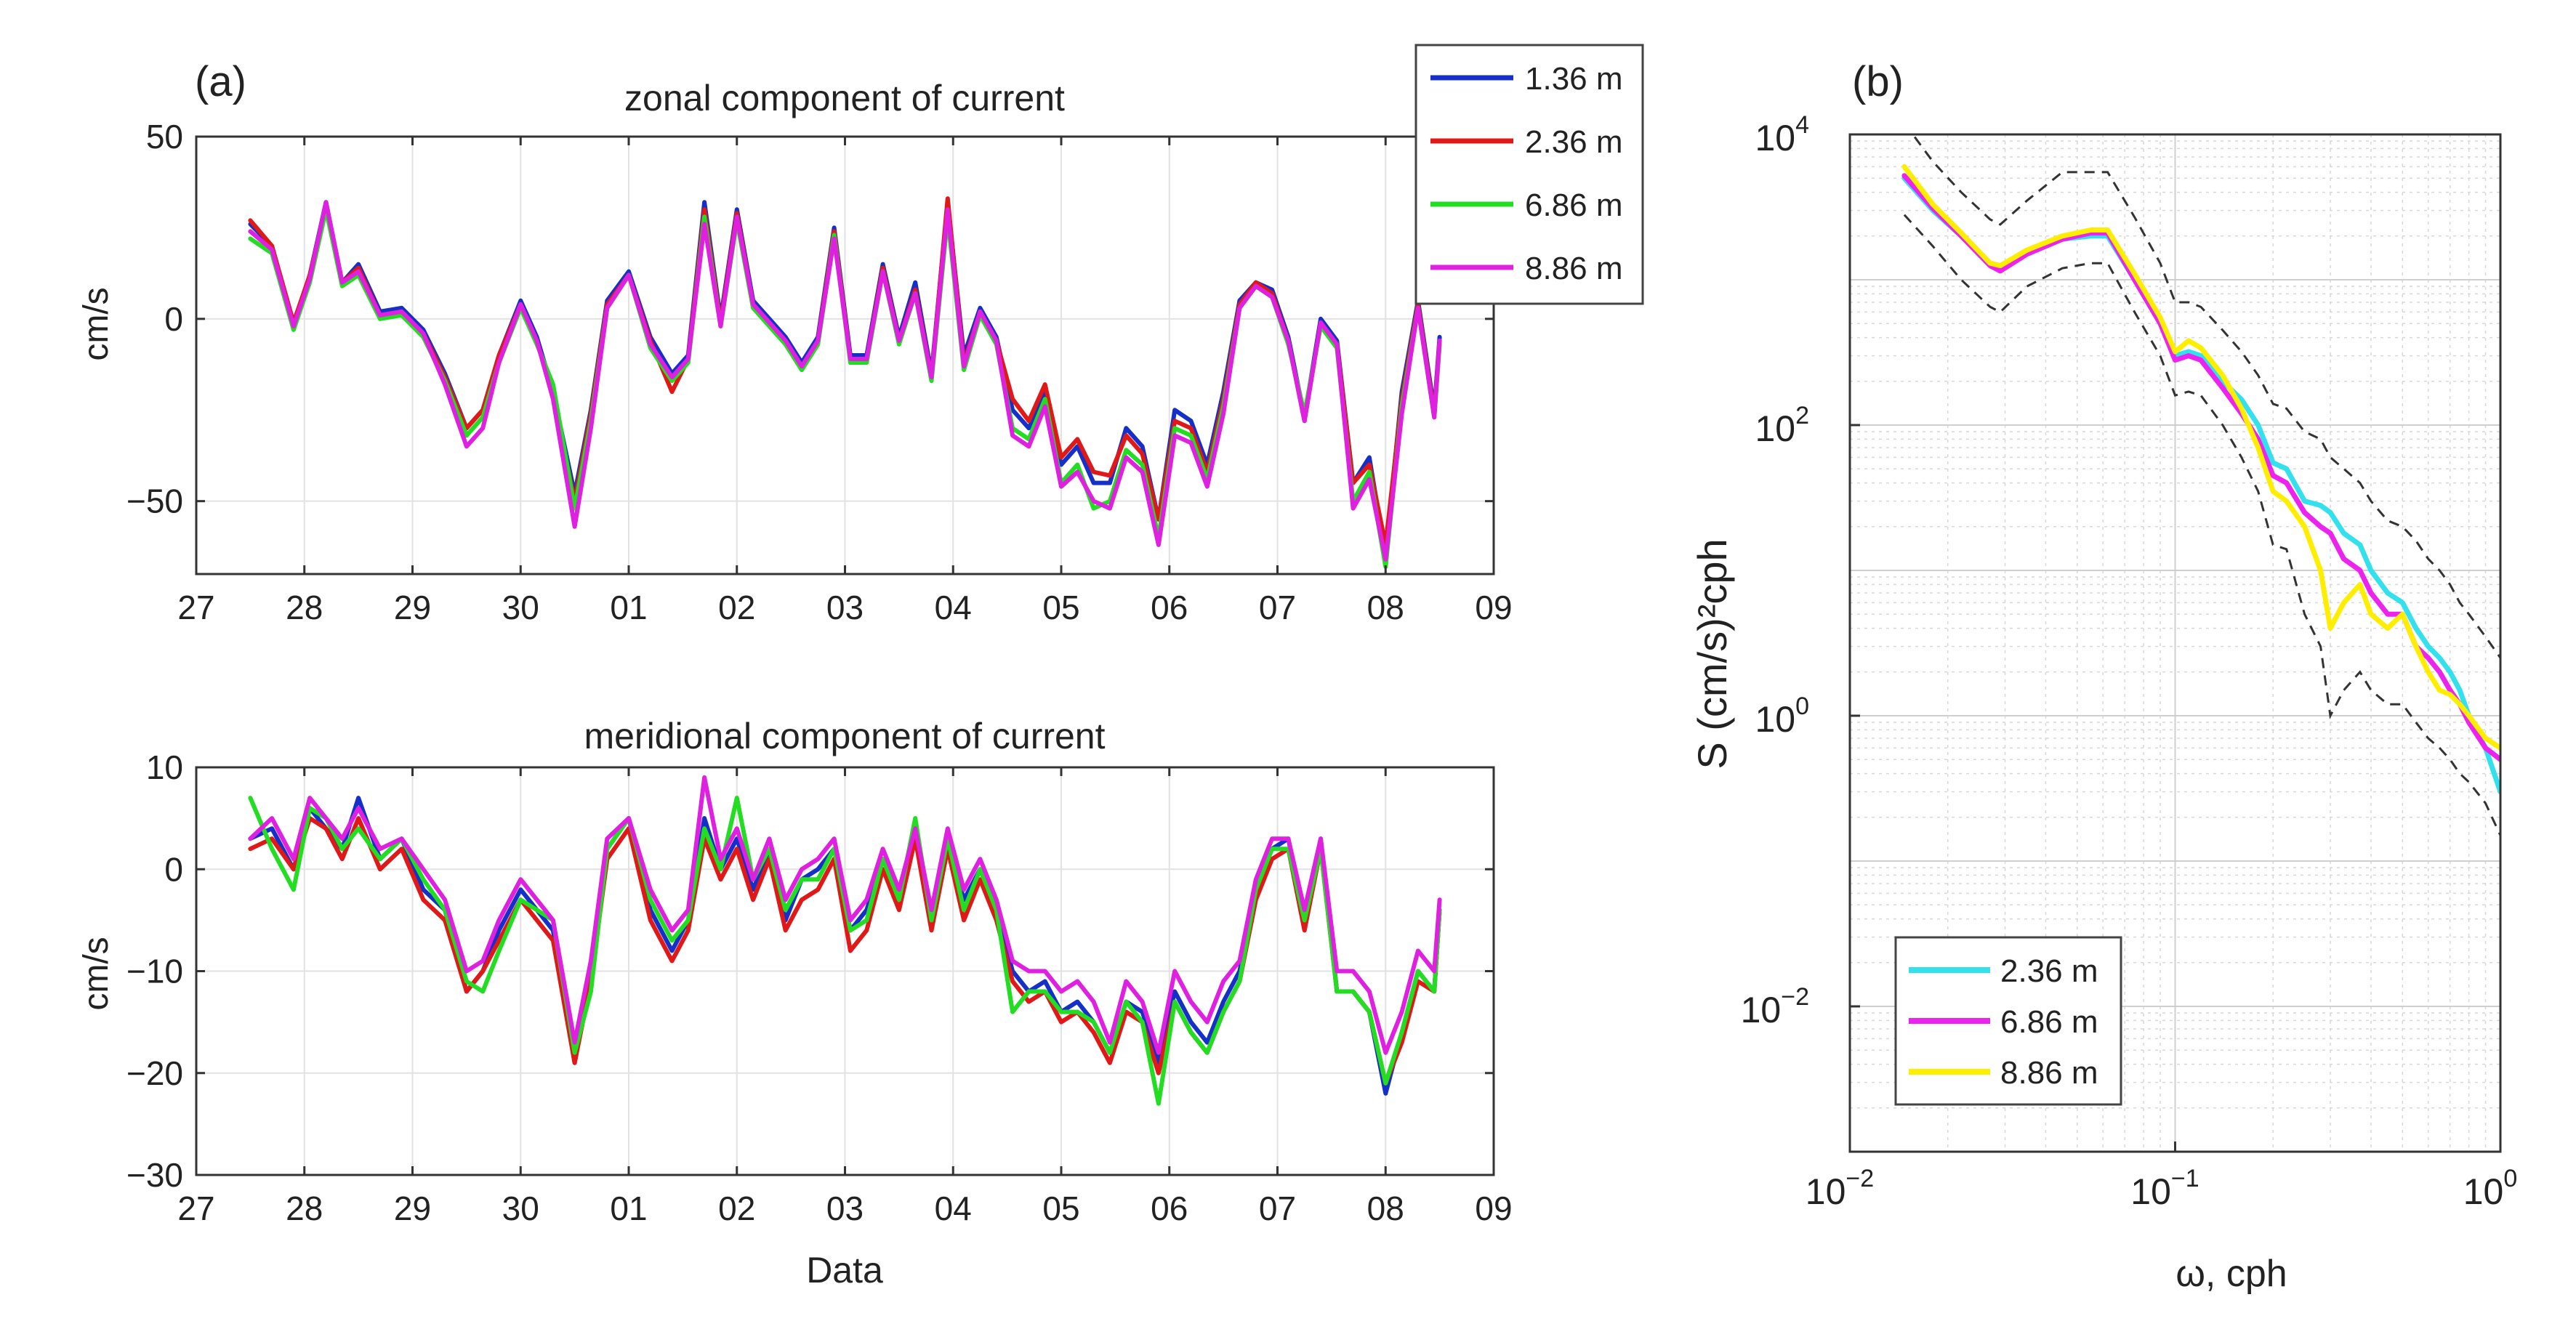 The height and width of the screenshot is (1329, 2576). I want to click on spectrum-ylabel: S (cm/s)²cph, so click(1712, 653).